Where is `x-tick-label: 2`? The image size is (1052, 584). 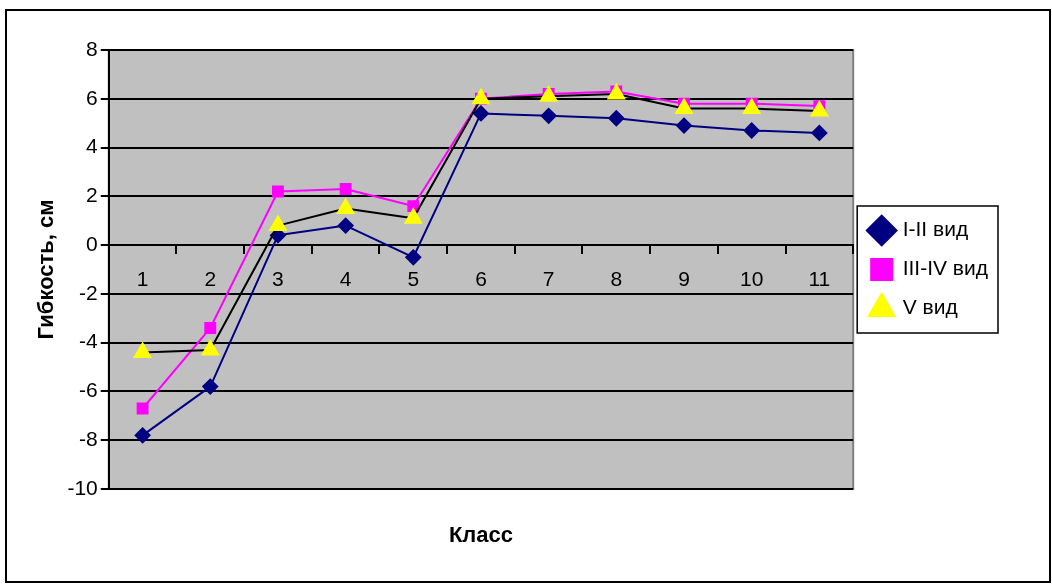
x-tick-label: 2 is located at coordinates (210, 278).